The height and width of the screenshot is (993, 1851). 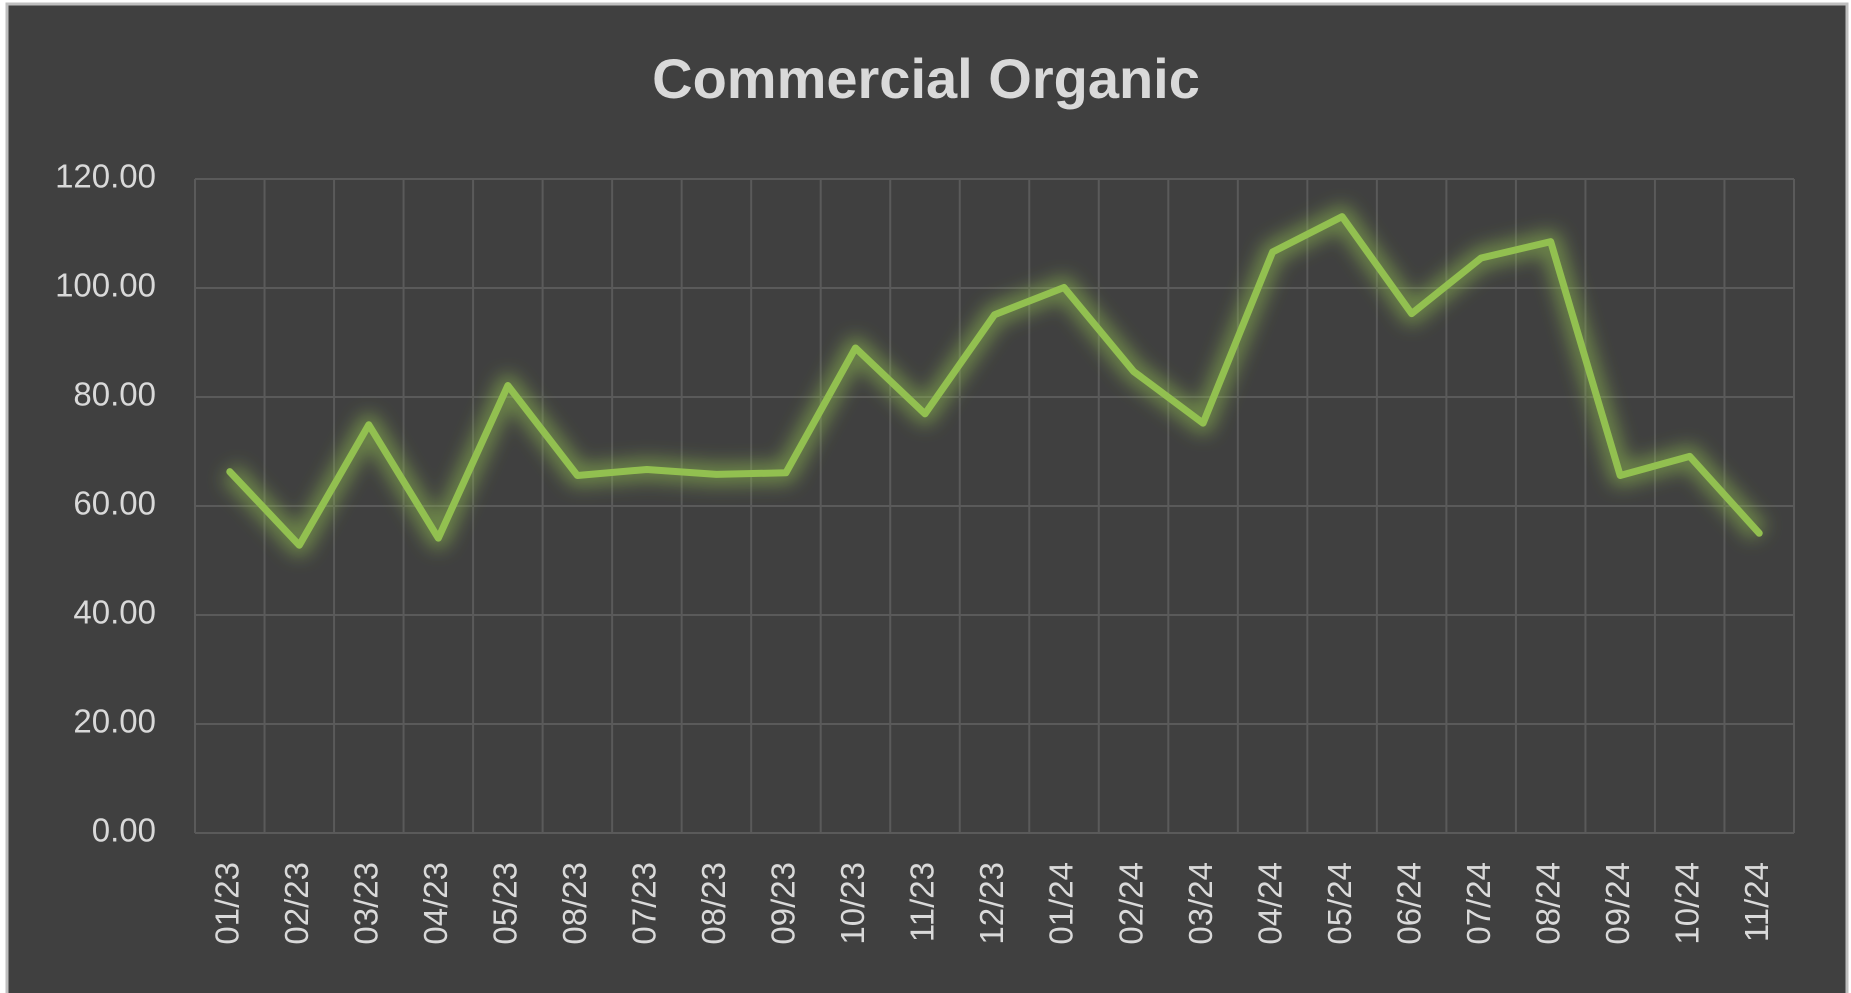 What do you see at coordinates (644, 903) in the screenshot?
I see `x-tick-label: 07/23` at bounding box center [644, 903].